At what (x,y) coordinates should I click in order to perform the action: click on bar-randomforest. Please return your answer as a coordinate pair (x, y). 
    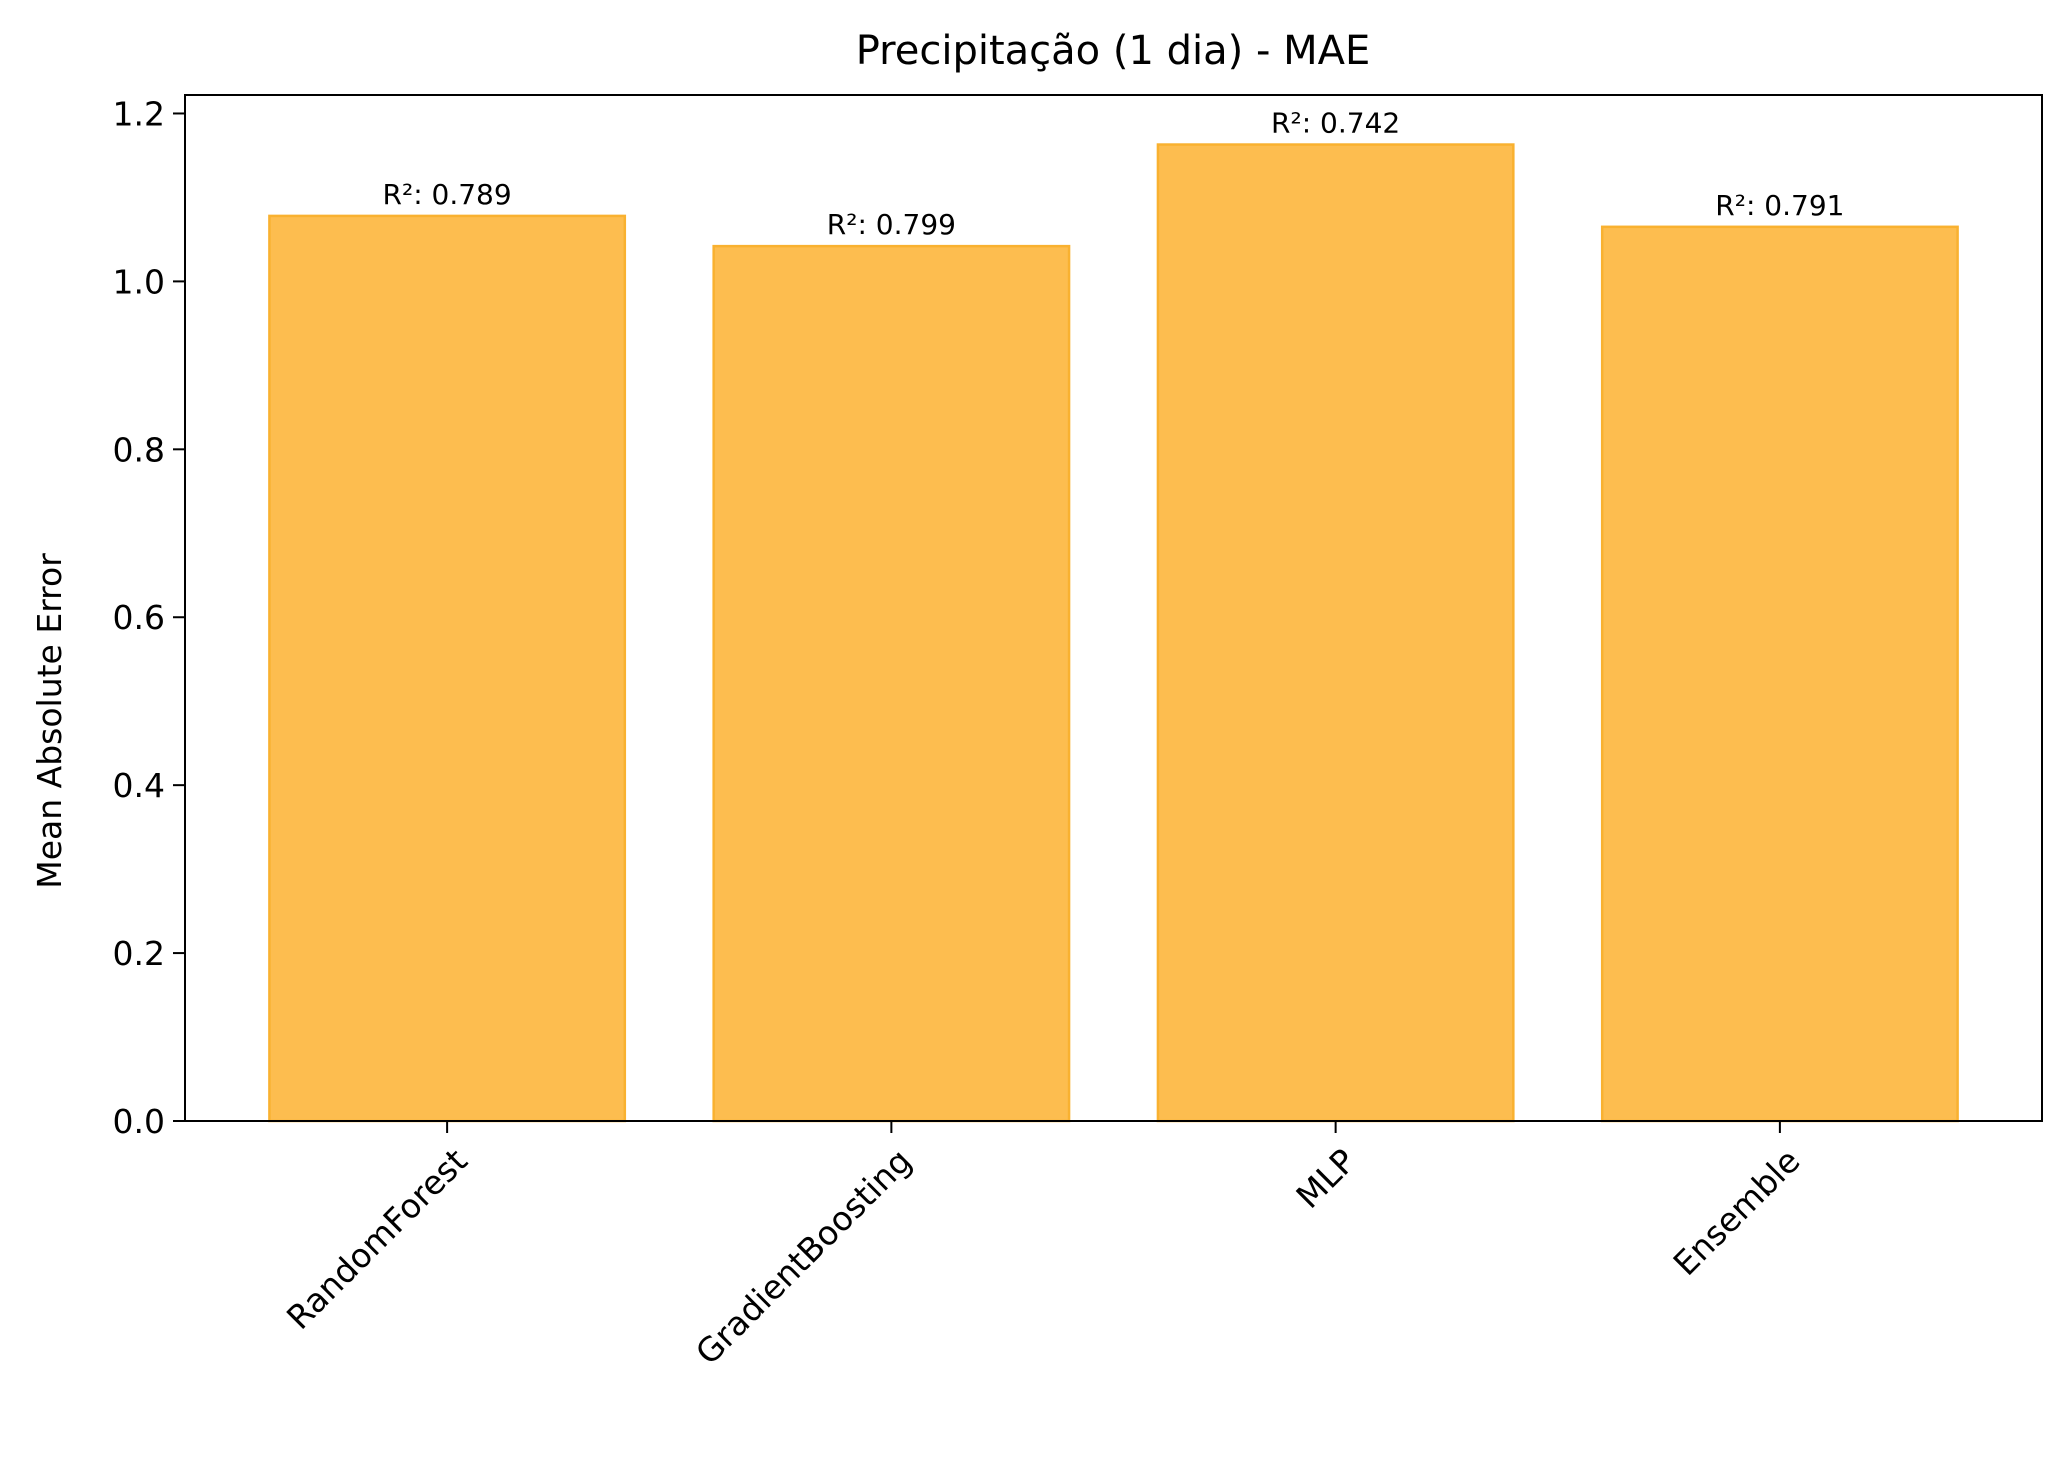
    Looking at the image, I should click on (447, 668).